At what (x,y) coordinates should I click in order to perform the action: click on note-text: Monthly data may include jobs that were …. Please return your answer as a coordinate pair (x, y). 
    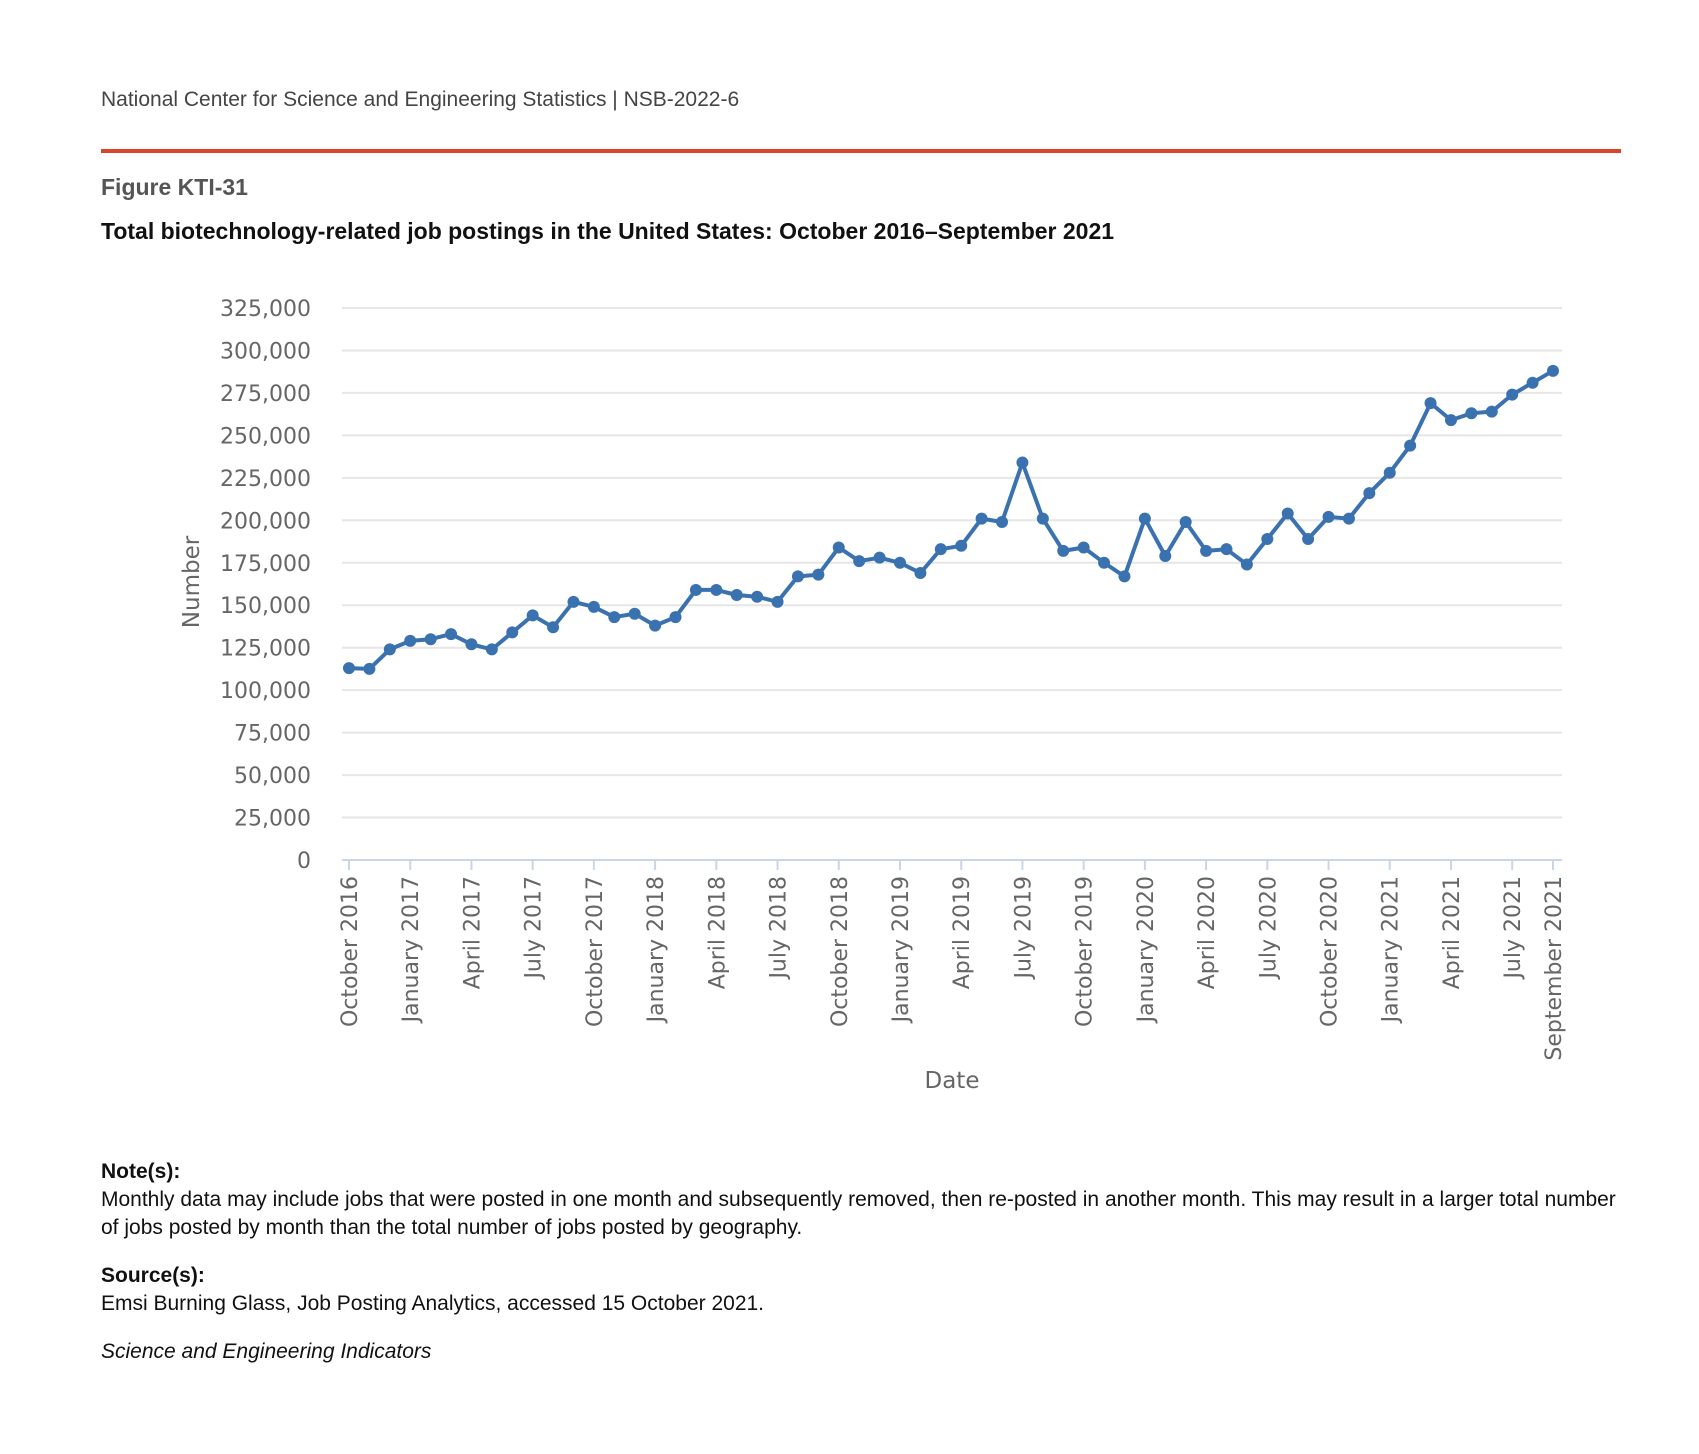
    Looking at the image, I should click on (858, 1213).